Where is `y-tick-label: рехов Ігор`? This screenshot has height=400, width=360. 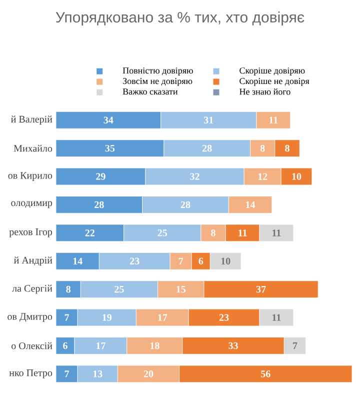 y-tick-label: рехов Ігор is located at coordinates (30, 233).